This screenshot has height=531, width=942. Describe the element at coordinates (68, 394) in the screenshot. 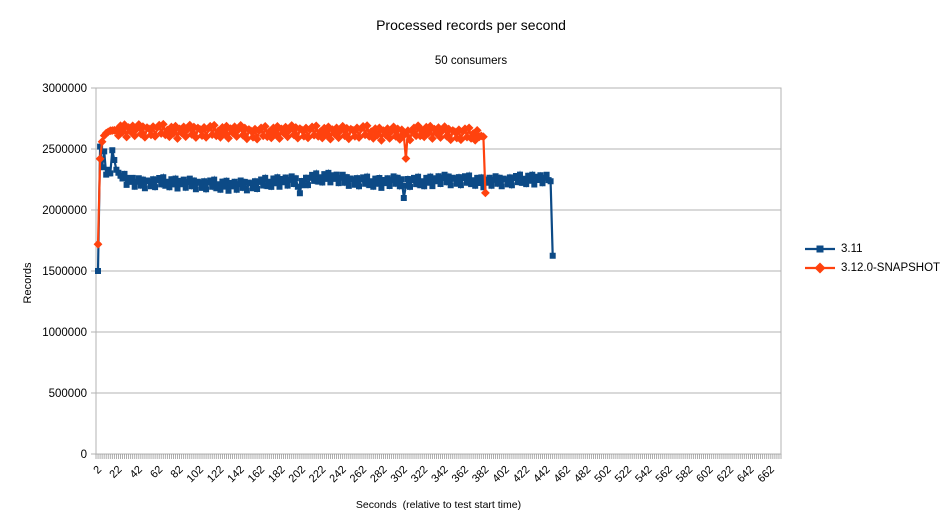

I see `y-tick-label: 500000` at that location.